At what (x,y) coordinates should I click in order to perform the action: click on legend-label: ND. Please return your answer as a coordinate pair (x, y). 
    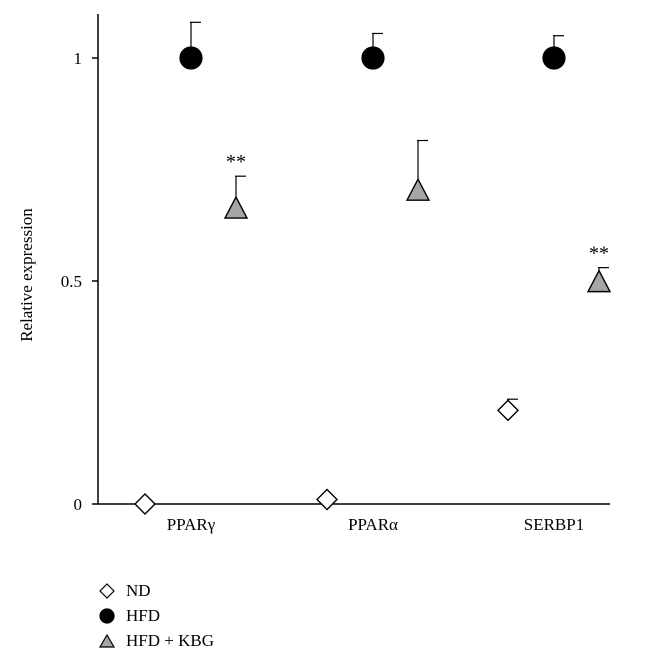
    Looking at the image, I should click on (138, 590).